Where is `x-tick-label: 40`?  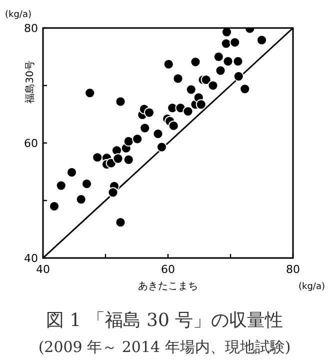 x-tick-label: 40 is located at coordinates (43, 269).